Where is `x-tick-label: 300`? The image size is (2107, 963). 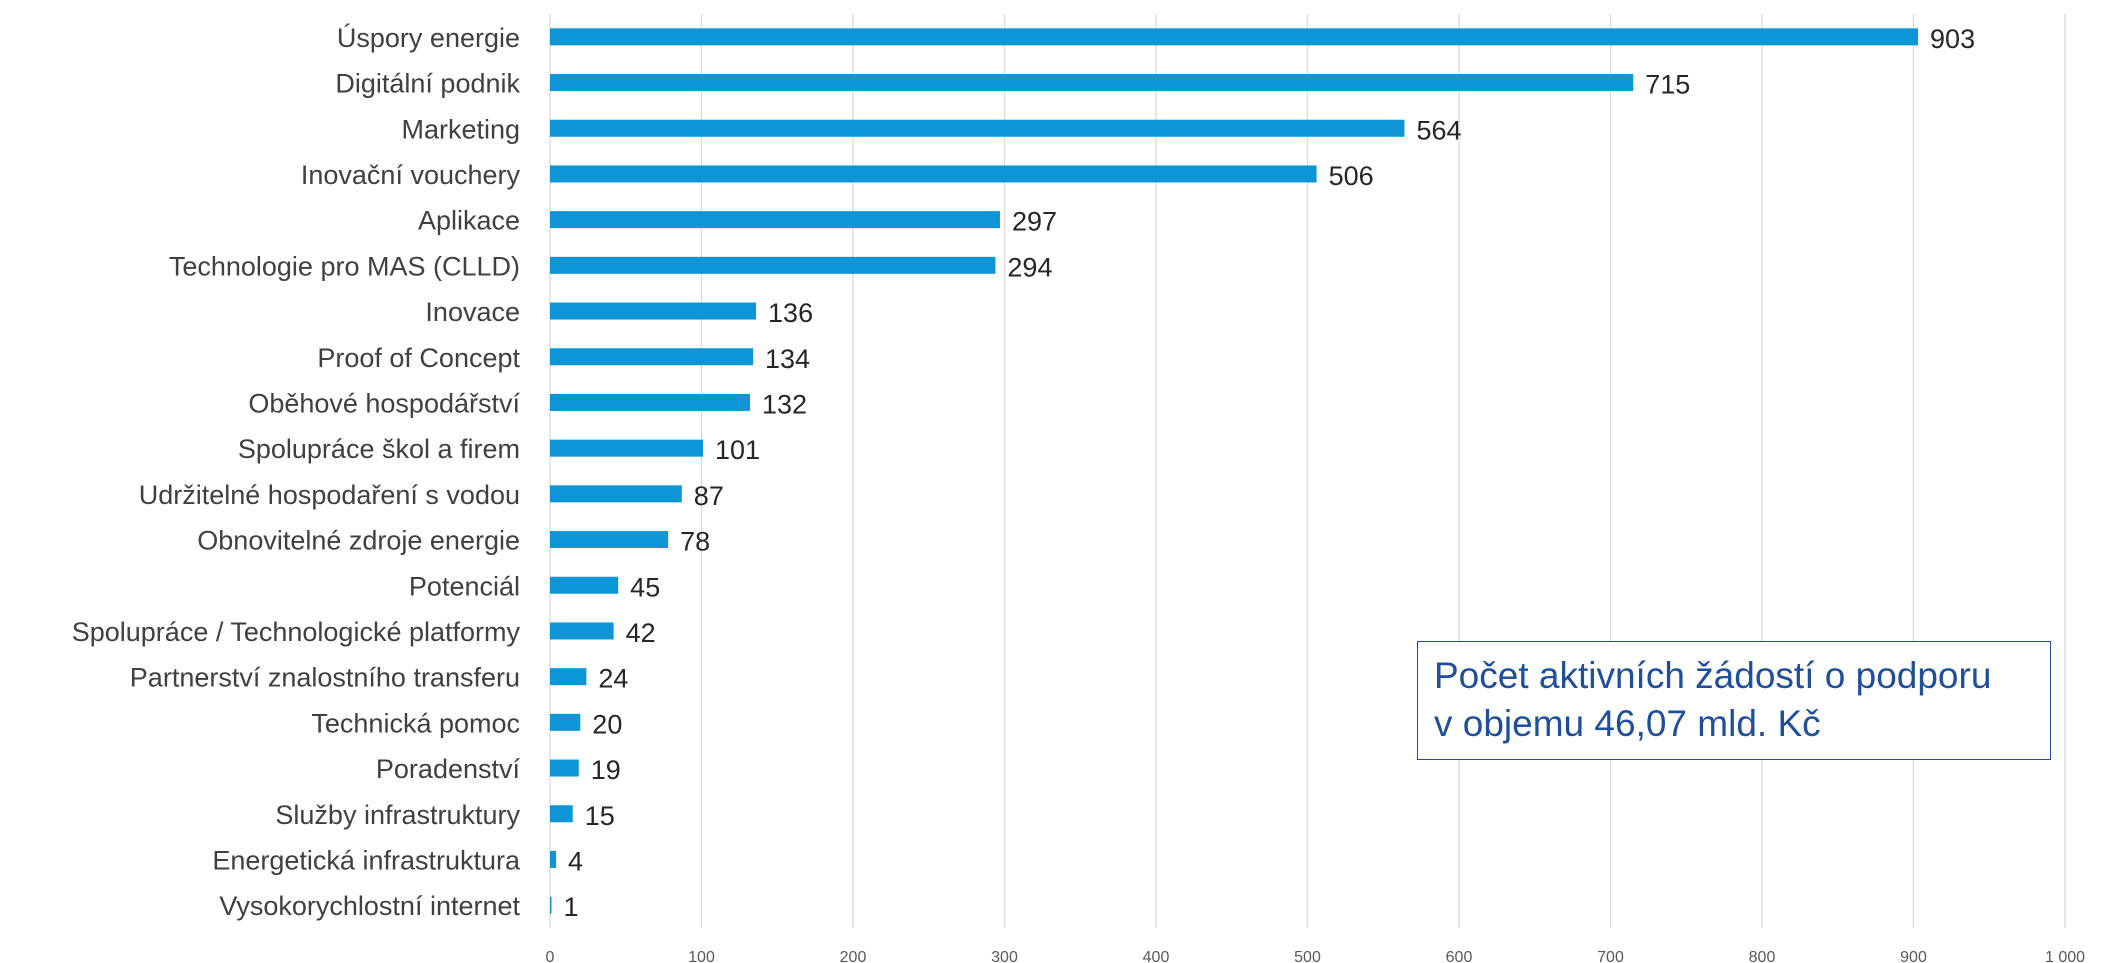 x-tick-label: 300 is located at coordinates (1004, 956).